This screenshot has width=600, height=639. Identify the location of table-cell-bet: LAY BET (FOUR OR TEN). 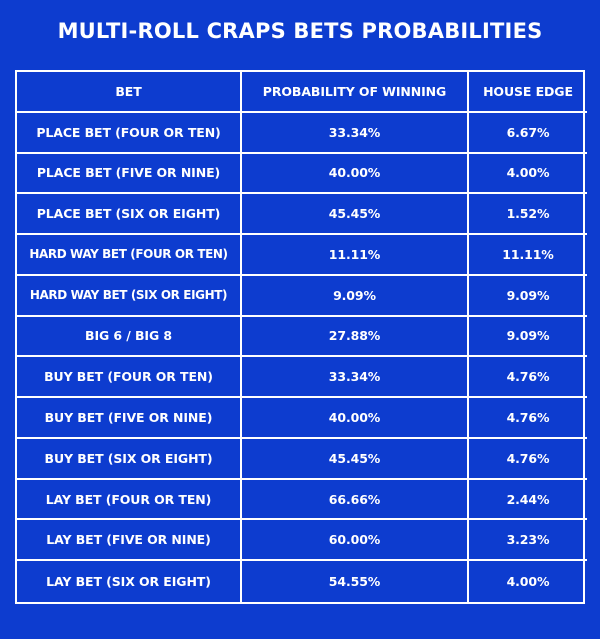
(129, 500).